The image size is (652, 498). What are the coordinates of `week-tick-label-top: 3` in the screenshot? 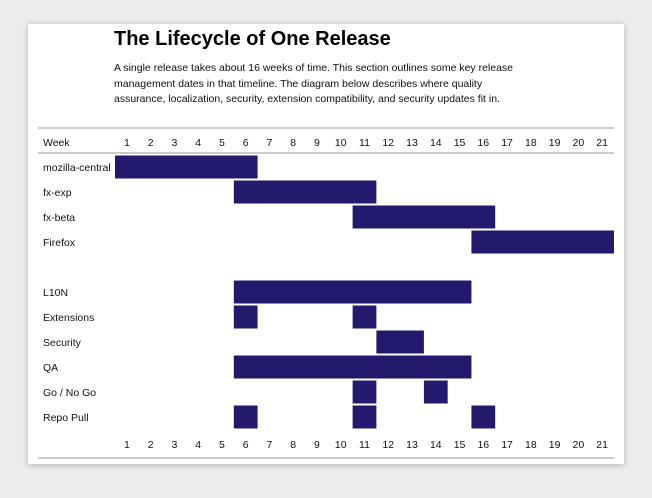 It's located at (174, 143).